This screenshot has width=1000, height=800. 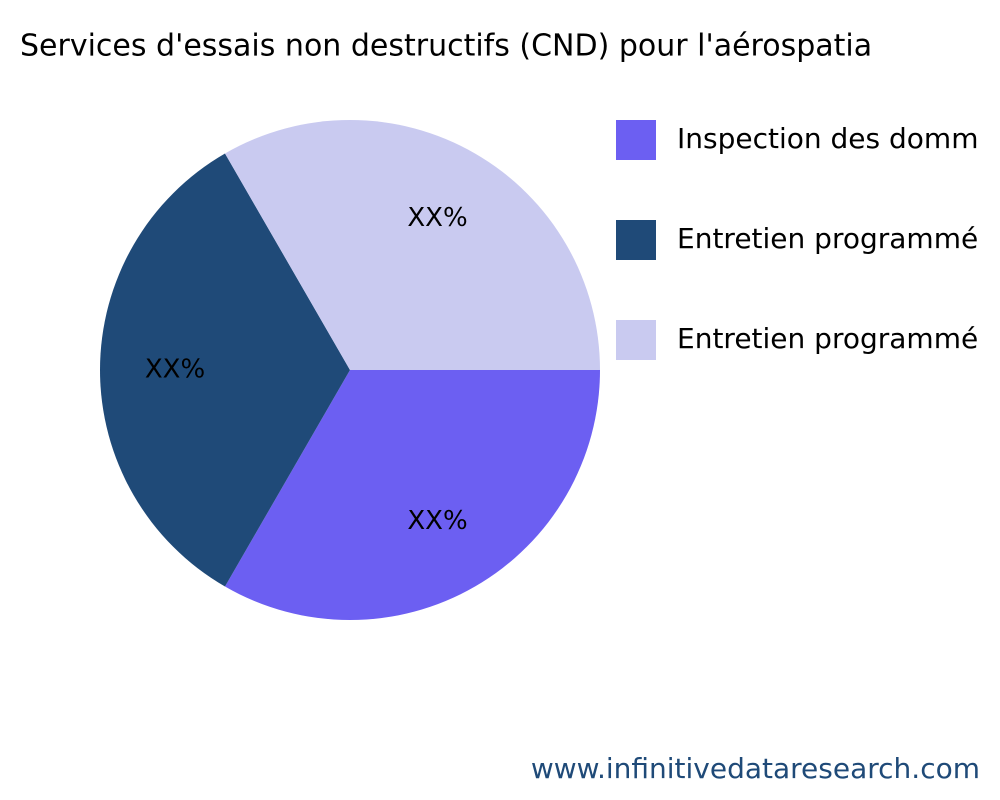 What do you see at coordinates (755, 768) in the screenshot?
I see `source: www.infinitivedataresearch.com` at bounding box center [755, 768].